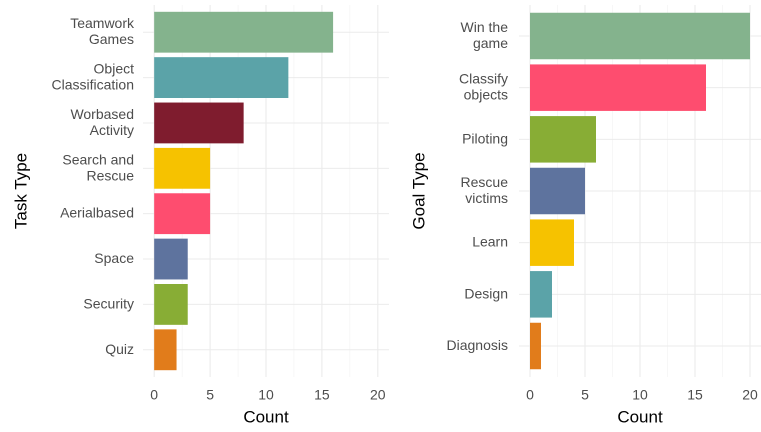 This screenshot has width=761, height=432. I want to click on y-tick-label: Object Classification, so click(93, 76).